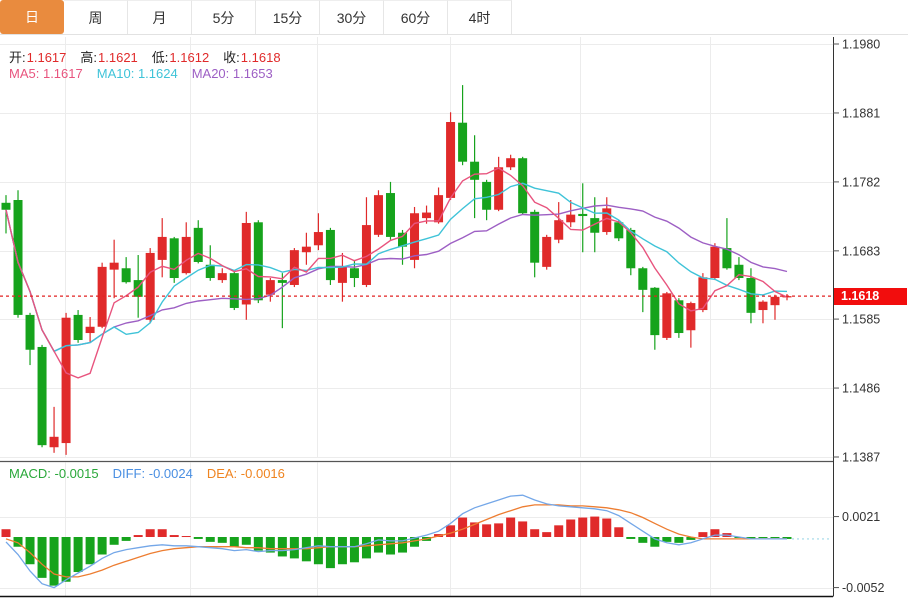 The image size is (908, 601). Describe the element at coordinates (861, 320) in the screenshot. I see `price-axis-label: 1.1585` at that location.